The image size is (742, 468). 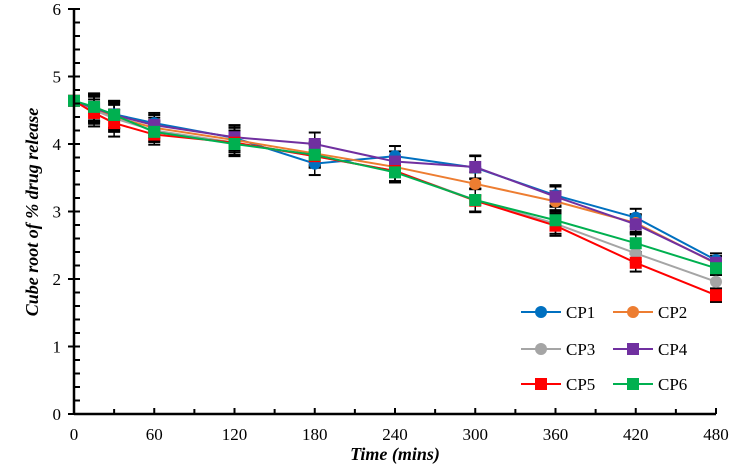 What do you see at coordinates (672, 312) in the screenshot?
I see `legend-label: CP2` at bounding box center [672, 312].